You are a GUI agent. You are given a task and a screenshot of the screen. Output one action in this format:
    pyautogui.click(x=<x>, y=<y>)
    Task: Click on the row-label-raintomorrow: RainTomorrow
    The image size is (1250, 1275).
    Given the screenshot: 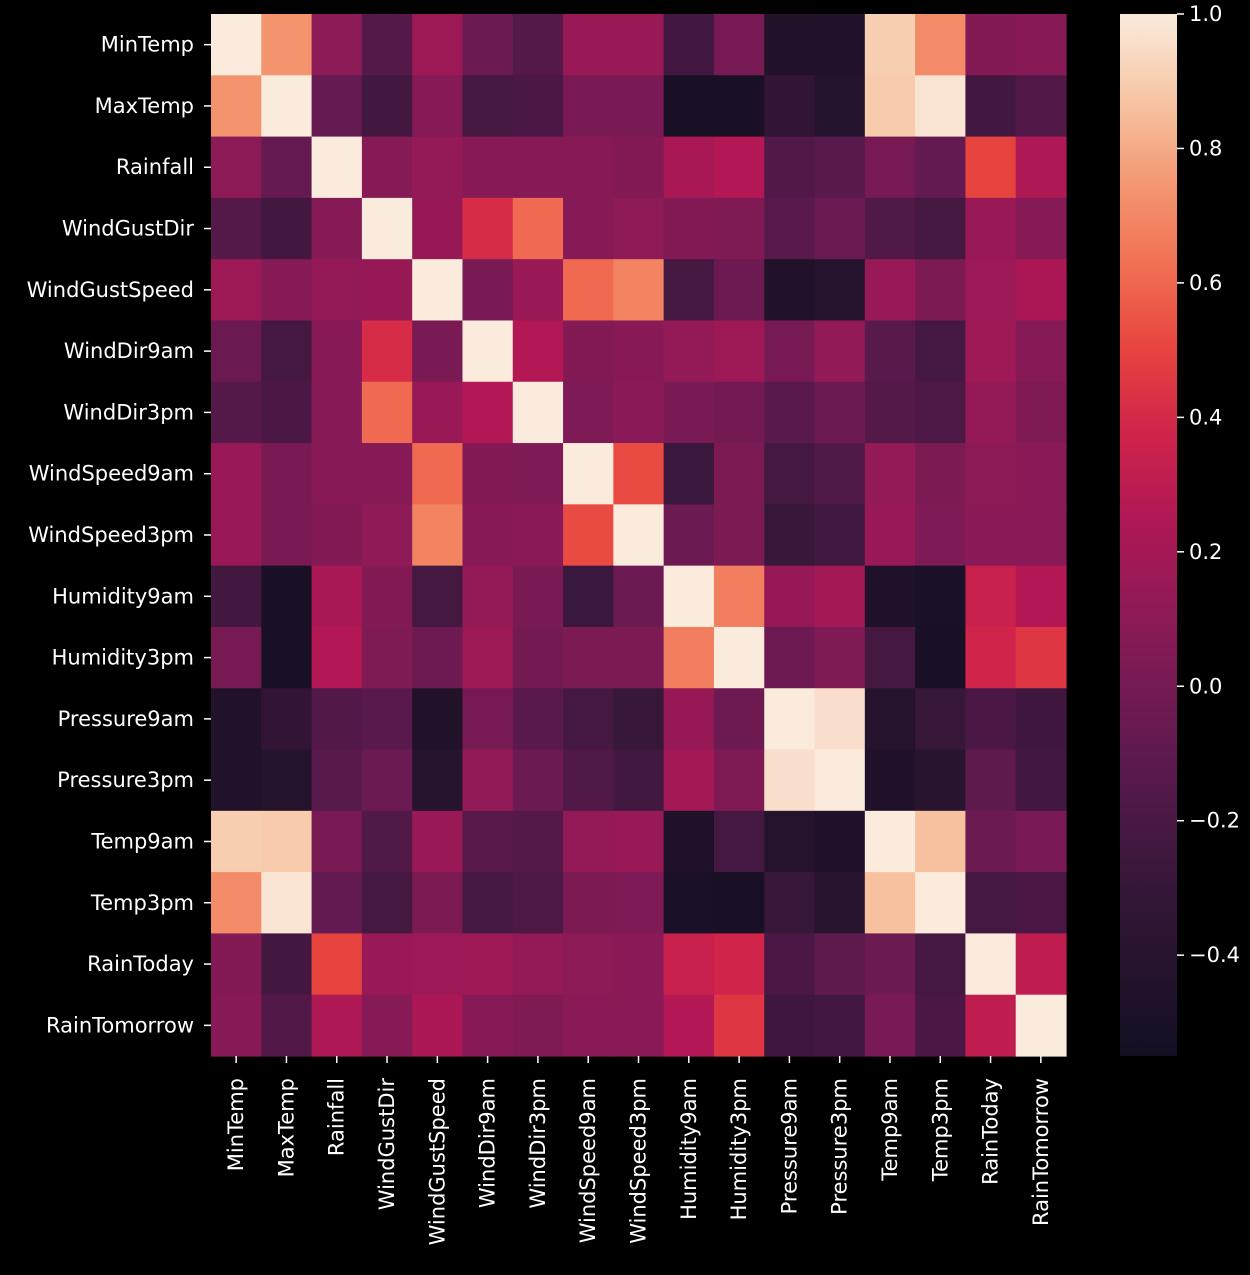 What is the action you would take?
    pyautogui.click(x=120, y=1025)
    